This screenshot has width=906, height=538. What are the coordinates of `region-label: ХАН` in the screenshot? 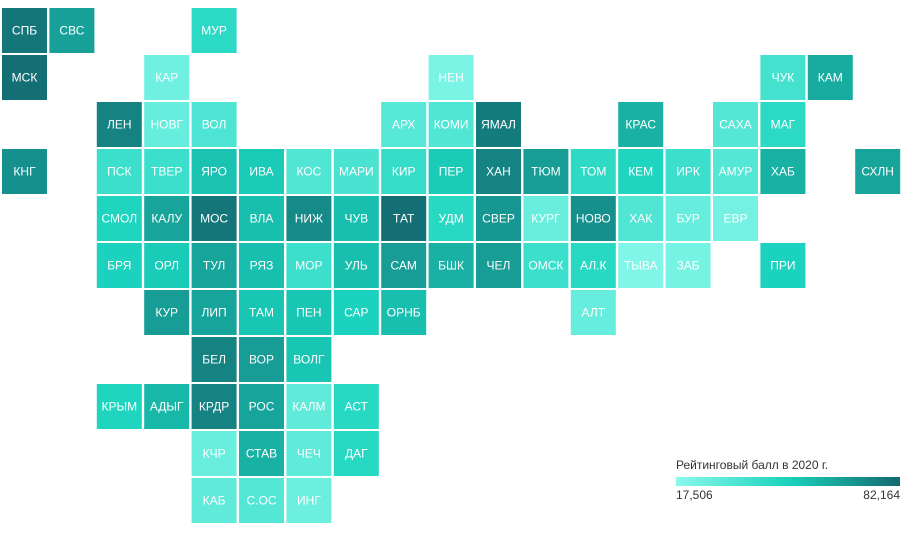 It's located at (498, 172).